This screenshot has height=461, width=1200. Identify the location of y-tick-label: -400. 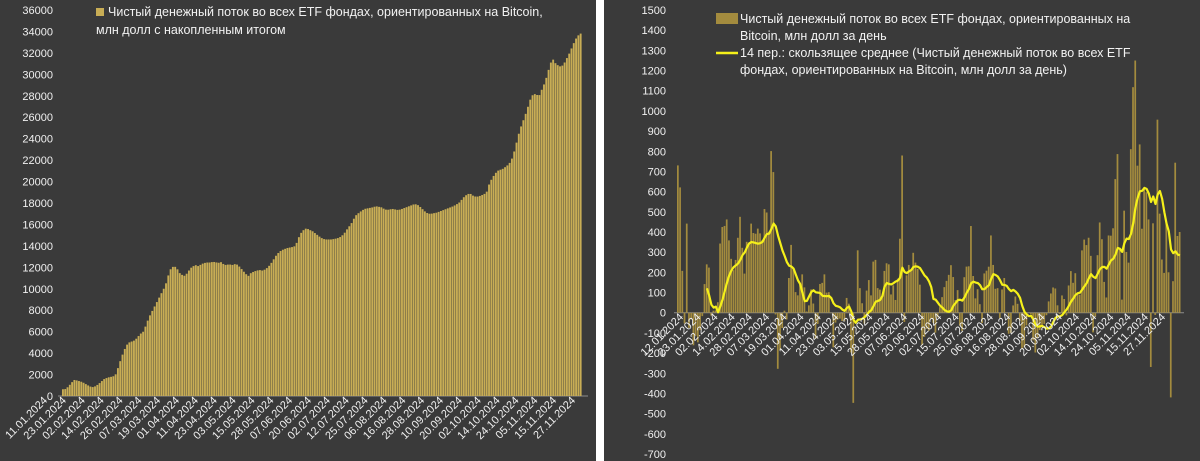
(655, 394).